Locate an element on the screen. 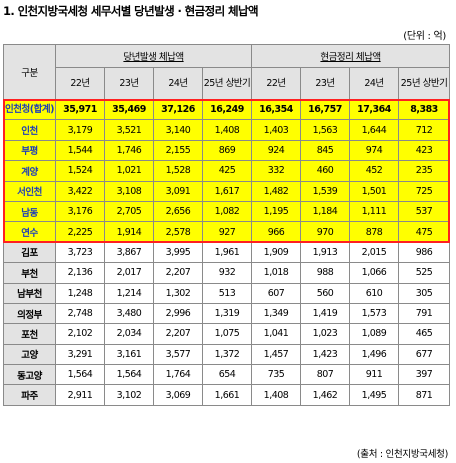  cell-new: 3,176 is located at coordinates (80, 211).